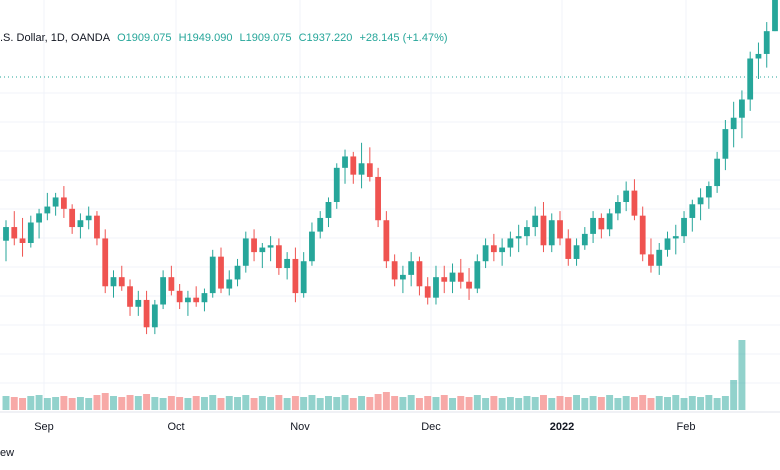 The image size is (780, 470). I want to click on x-axis-tick-label: Sep, so click(44, 427).